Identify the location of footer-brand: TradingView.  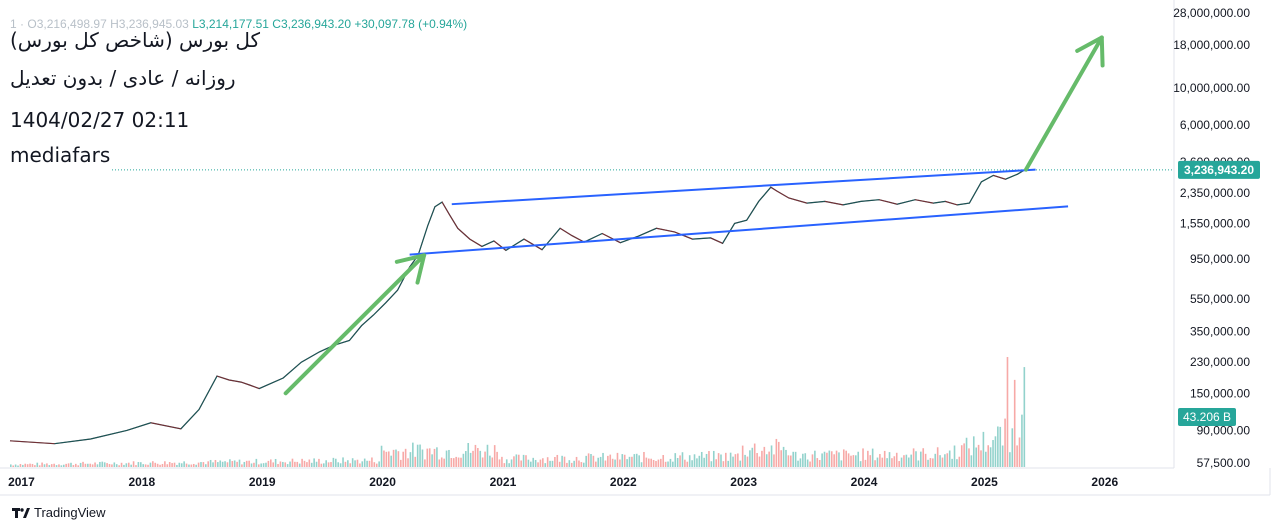
(59, 512).